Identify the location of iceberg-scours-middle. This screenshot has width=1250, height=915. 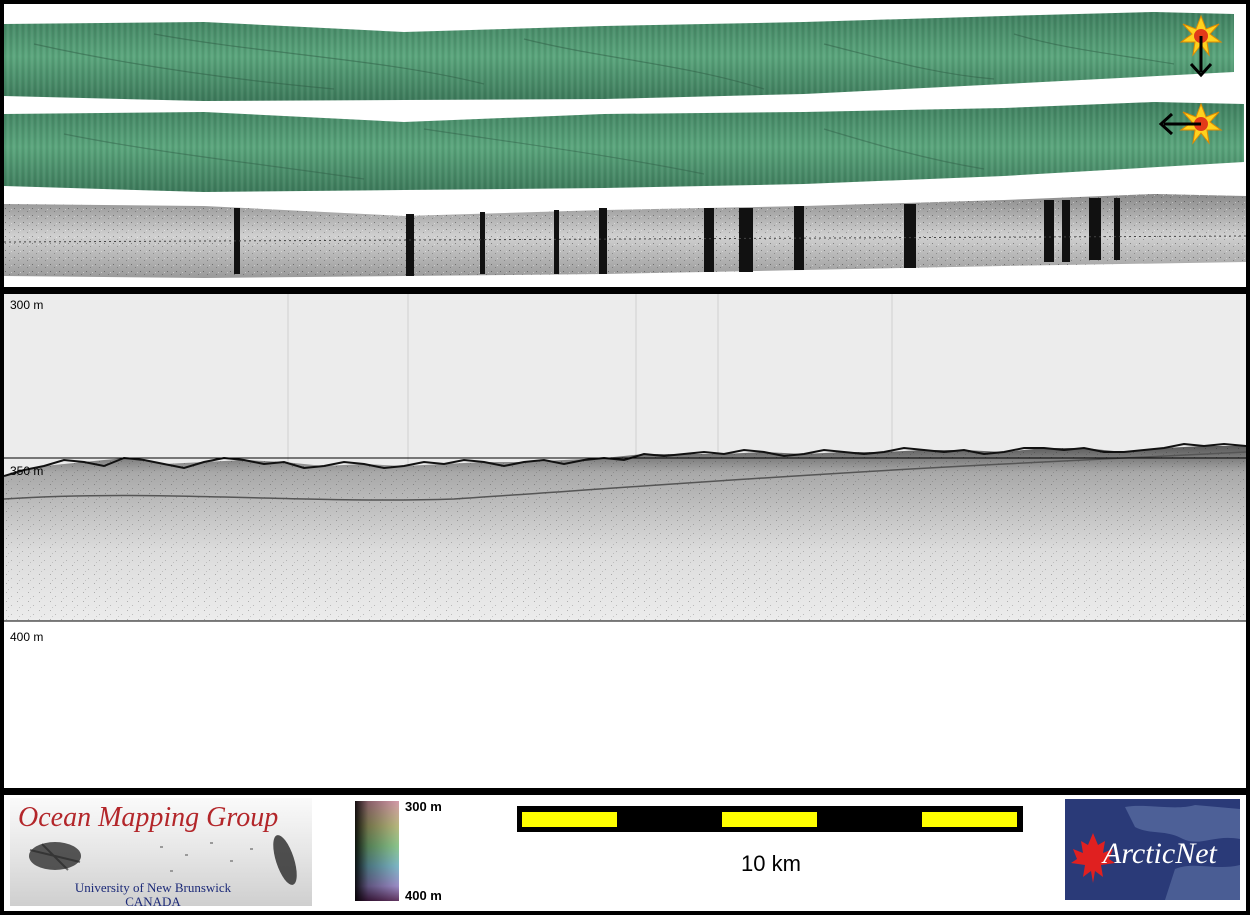
(524, 154).